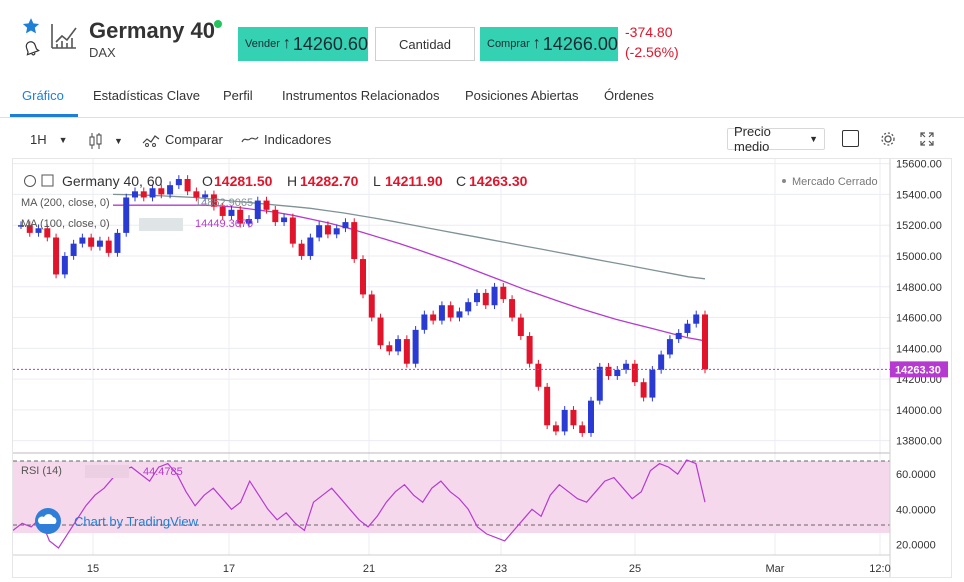  I want to click on gear-icon, so click(888, 139).